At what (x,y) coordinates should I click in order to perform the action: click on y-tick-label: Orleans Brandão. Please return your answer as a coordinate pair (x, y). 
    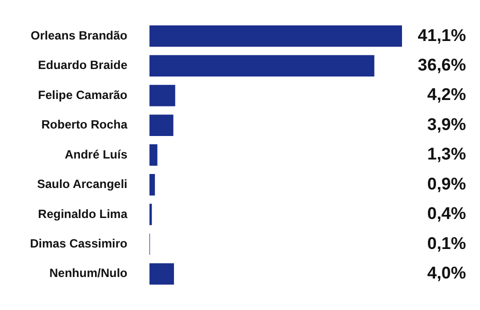
    Looking at the image, I should click on (79, 35).